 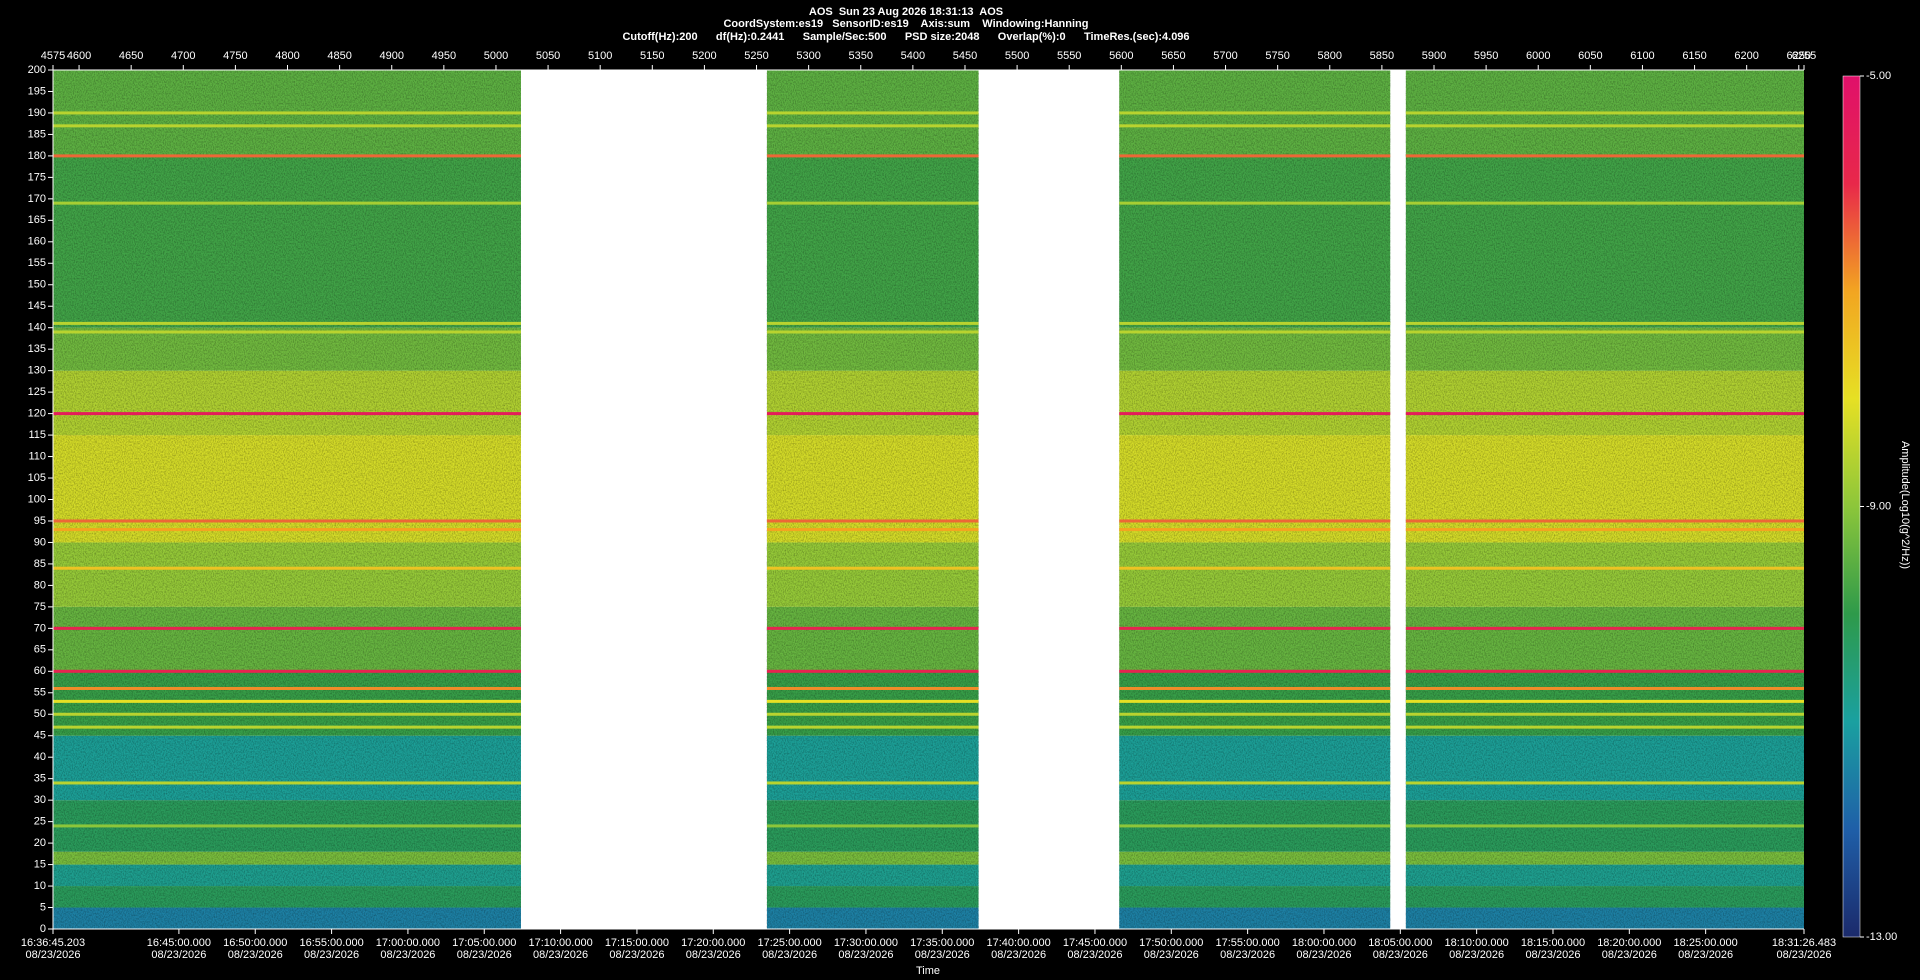 What do you see at coordinates (1019, 943) in the screenshot?
I see `x-tick-label: 17:40:00.000` at bounding box center [1019, 943].